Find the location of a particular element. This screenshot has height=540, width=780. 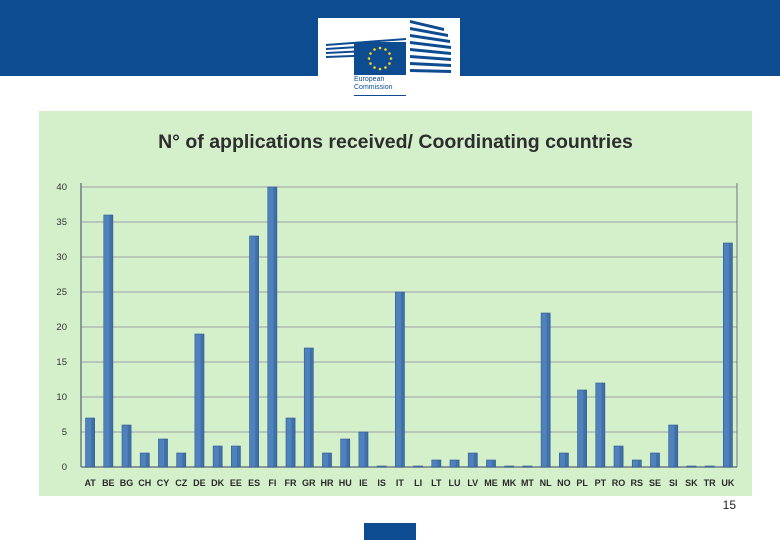

y-tick-label: 25 is located at coordinates (61, 292).